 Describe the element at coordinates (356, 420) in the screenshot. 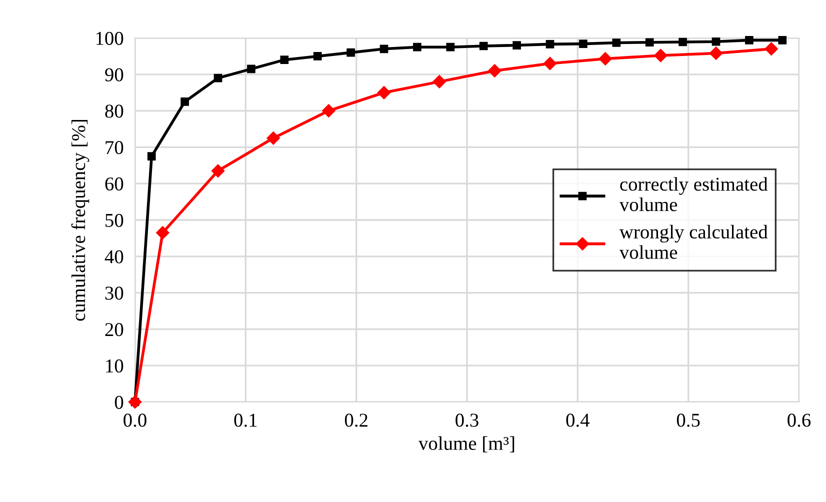

I see `x-tick-label: 0.2` at that location.